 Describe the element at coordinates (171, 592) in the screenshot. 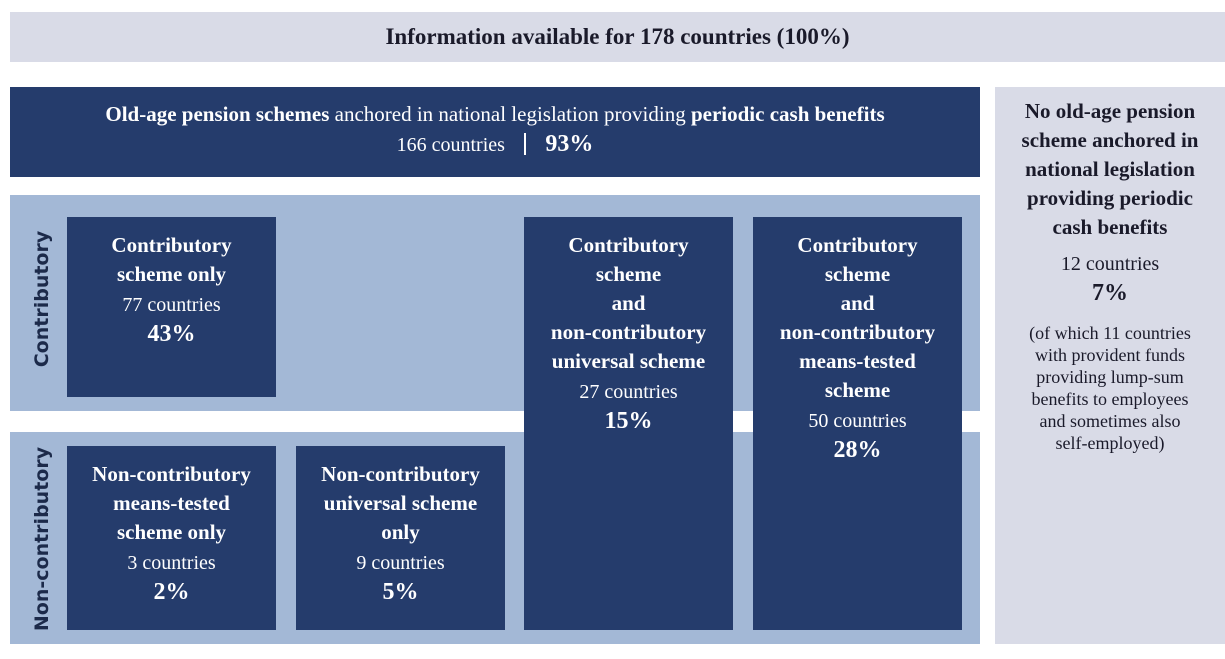

I see `box-percent: 2%` at that location.